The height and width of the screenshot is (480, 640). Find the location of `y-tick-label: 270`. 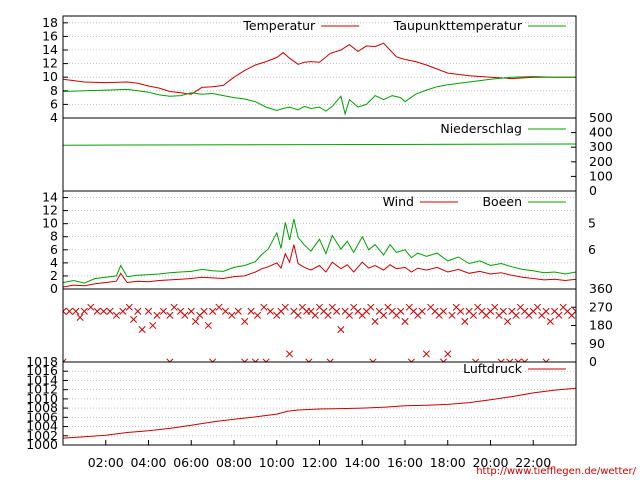

y-tick-label: 270 is located at coordinates (601, 306).